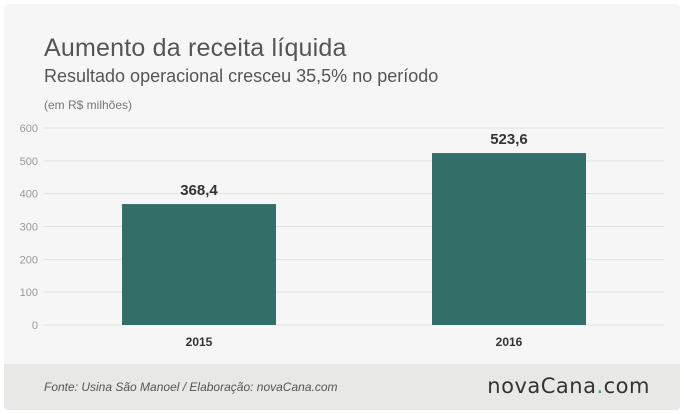  What do you see at coordinates (509, 239) in the screenshot?
I see `bar-2016` at bounding box center [509, 239].